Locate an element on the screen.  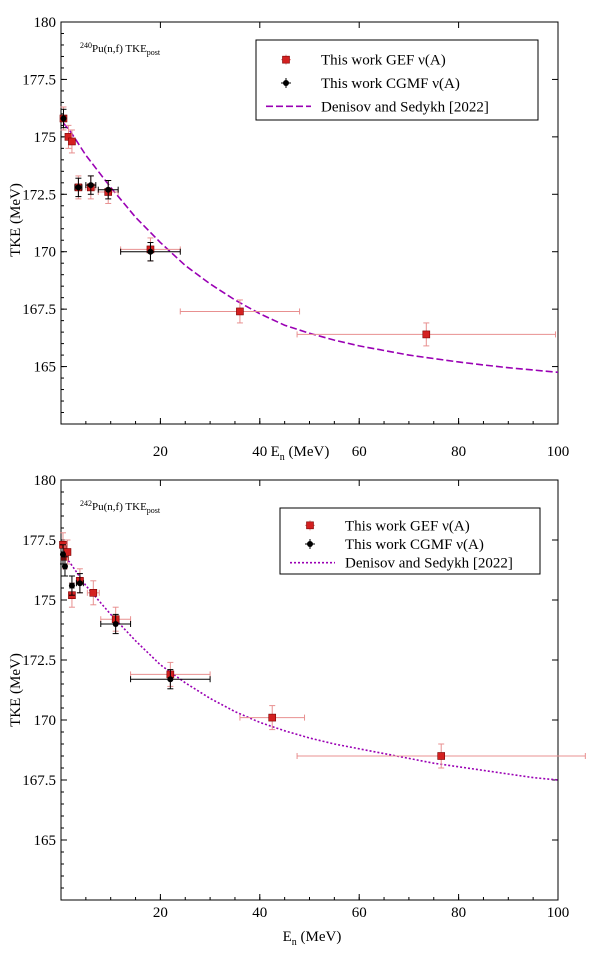
reaction-annotation: 240Pu(n,f) TKEpost is located at coordinates (120, 49).